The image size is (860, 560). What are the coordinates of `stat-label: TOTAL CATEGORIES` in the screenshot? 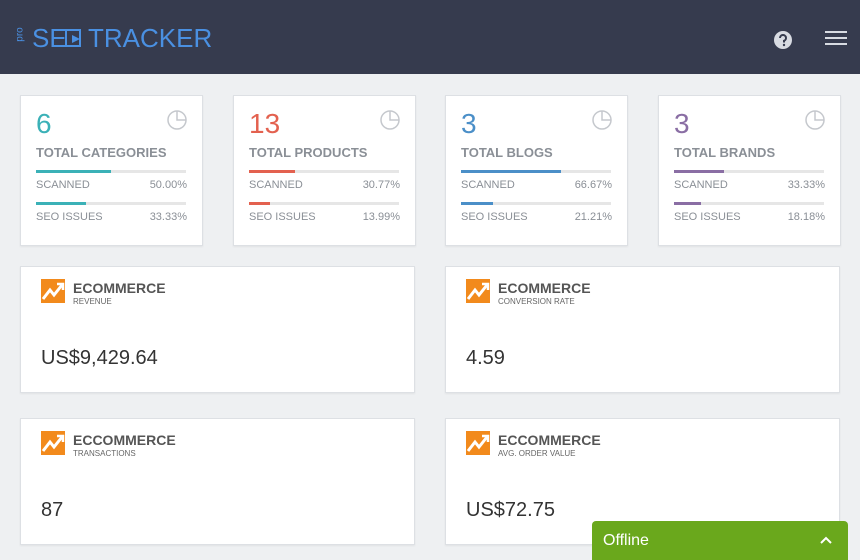 It's located at (101, 152).